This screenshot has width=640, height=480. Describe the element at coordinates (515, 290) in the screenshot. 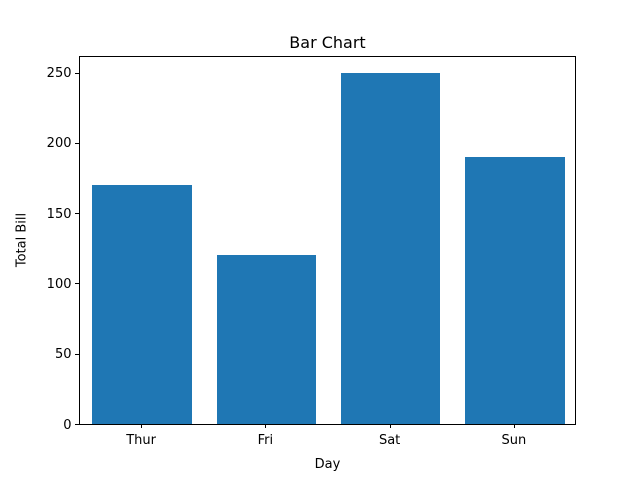

I see `bar-sun` at that location.